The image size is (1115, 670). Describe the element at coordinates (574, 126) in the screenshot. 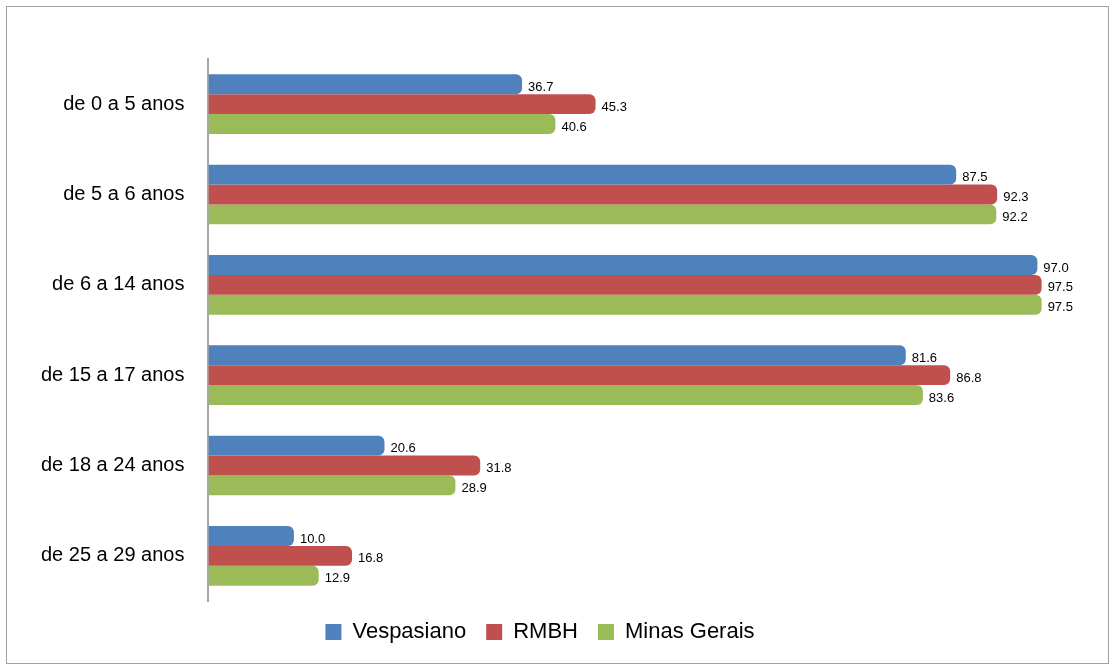

I see `data-label: 40.6` at that location.